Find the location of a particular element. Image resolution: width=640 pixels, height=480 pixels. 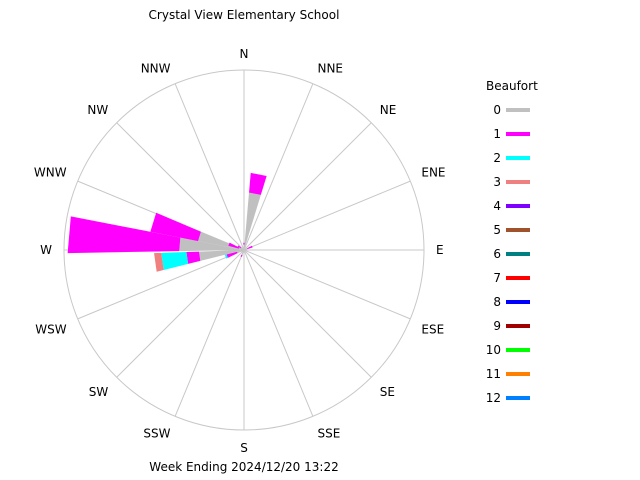

legend-label-7: 7 is located at coordinates (497, 278).